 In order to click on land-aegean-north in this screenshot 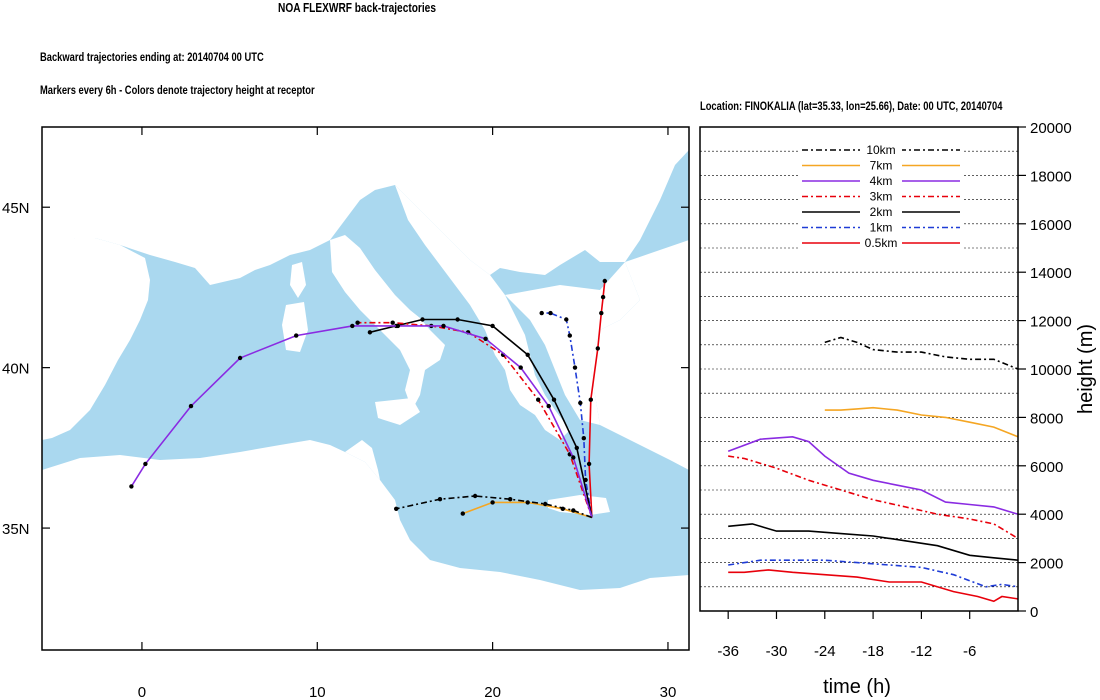, I will do `click(572, 343)`.